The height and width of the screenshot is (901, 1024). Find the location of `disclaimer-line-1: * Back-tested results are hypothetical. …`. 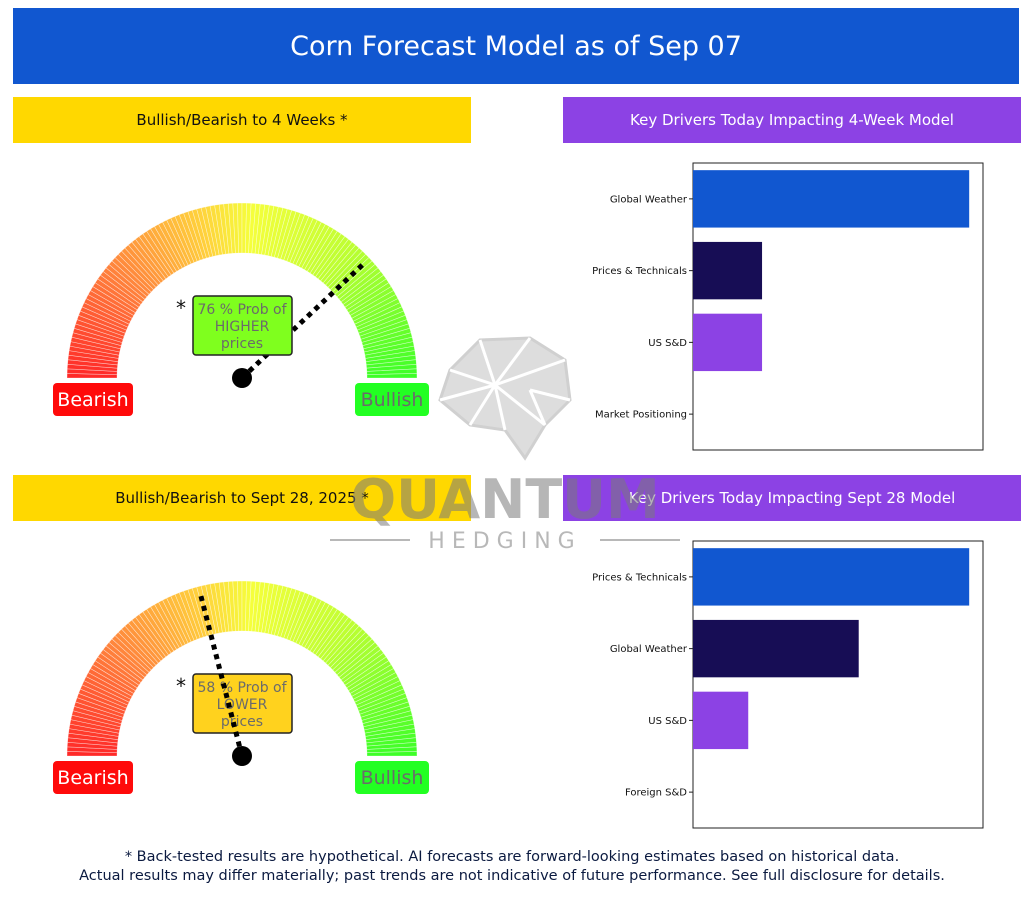

disclaimer-line-1: * Back-tested results are hypothetical. … is located at coordinates (512, 857).